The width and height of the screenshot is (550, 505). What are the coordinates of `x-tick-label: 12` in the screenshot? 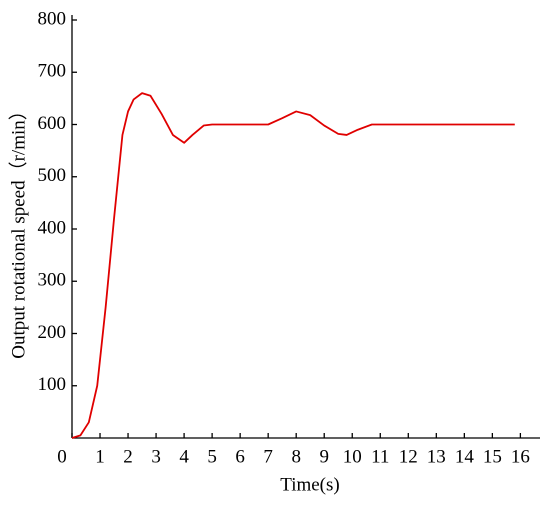 It's located at (408, 456).